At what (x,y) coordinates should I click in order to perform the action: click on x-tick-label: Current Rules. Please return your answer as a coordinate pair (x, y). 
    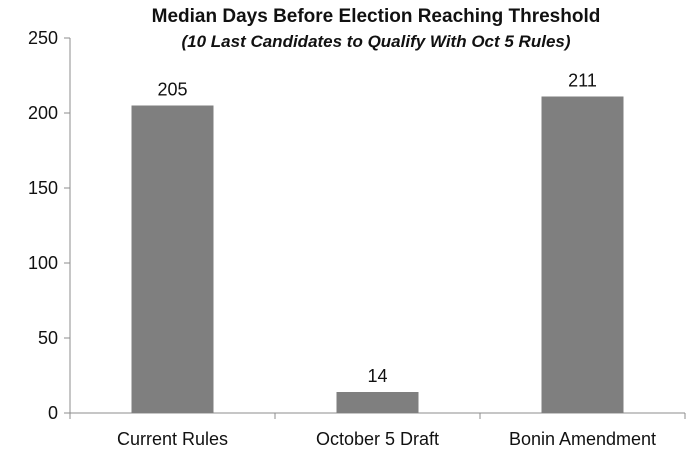
    Looking at the image, I should click on (172, 439).